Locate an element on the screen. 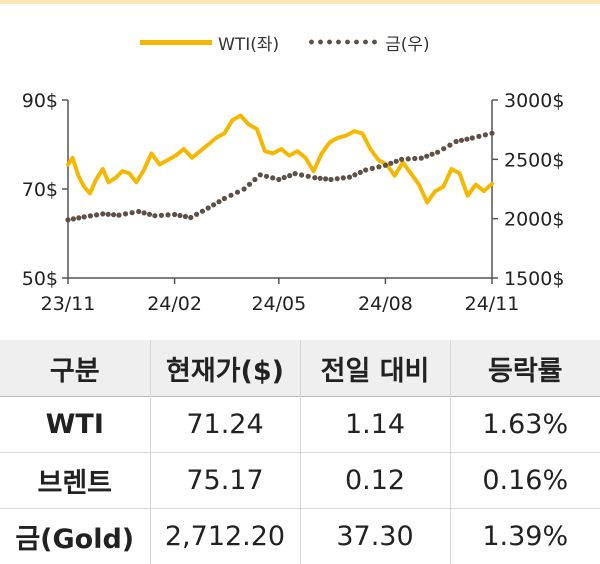  table-cell: 71.24 is located at coordinates (225, 425).